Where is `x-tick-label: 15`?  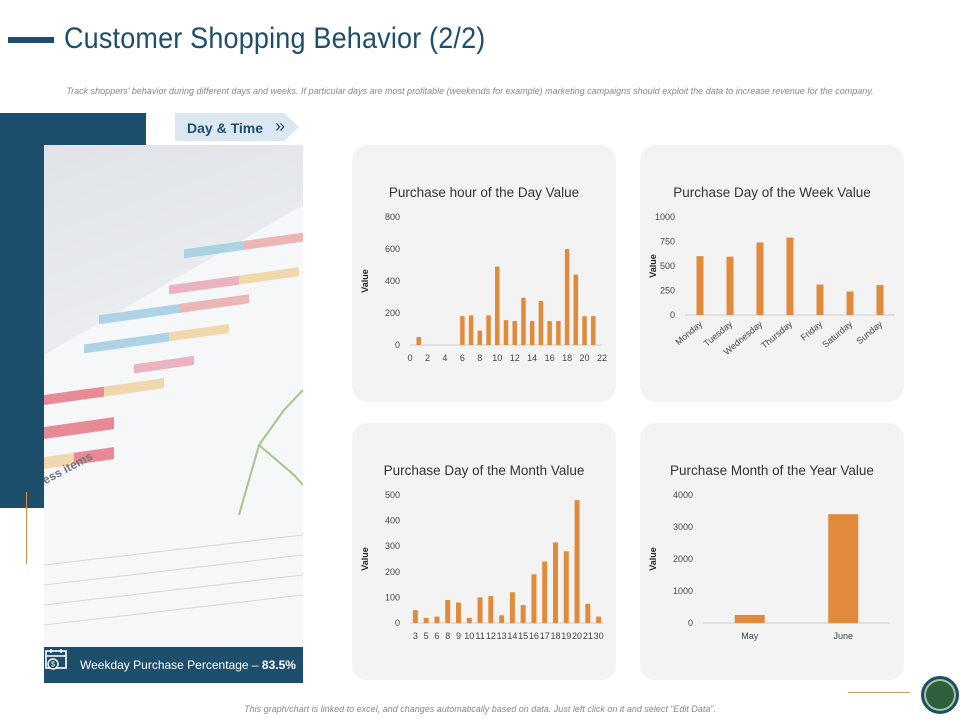
x-tick-label: 15 is located at coordinates (523, 636).